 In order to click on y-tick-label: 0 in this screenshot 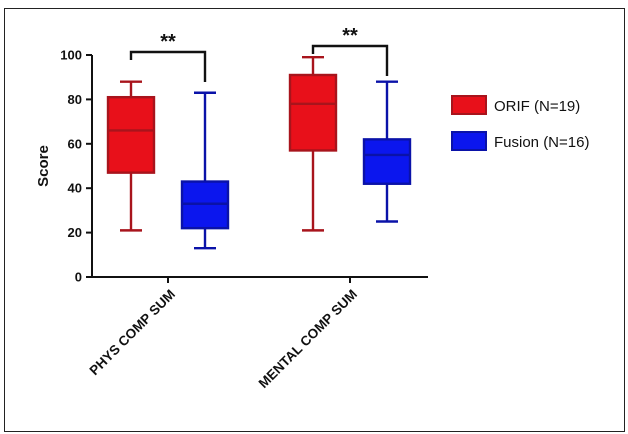, I will do `click(78, 277)`.